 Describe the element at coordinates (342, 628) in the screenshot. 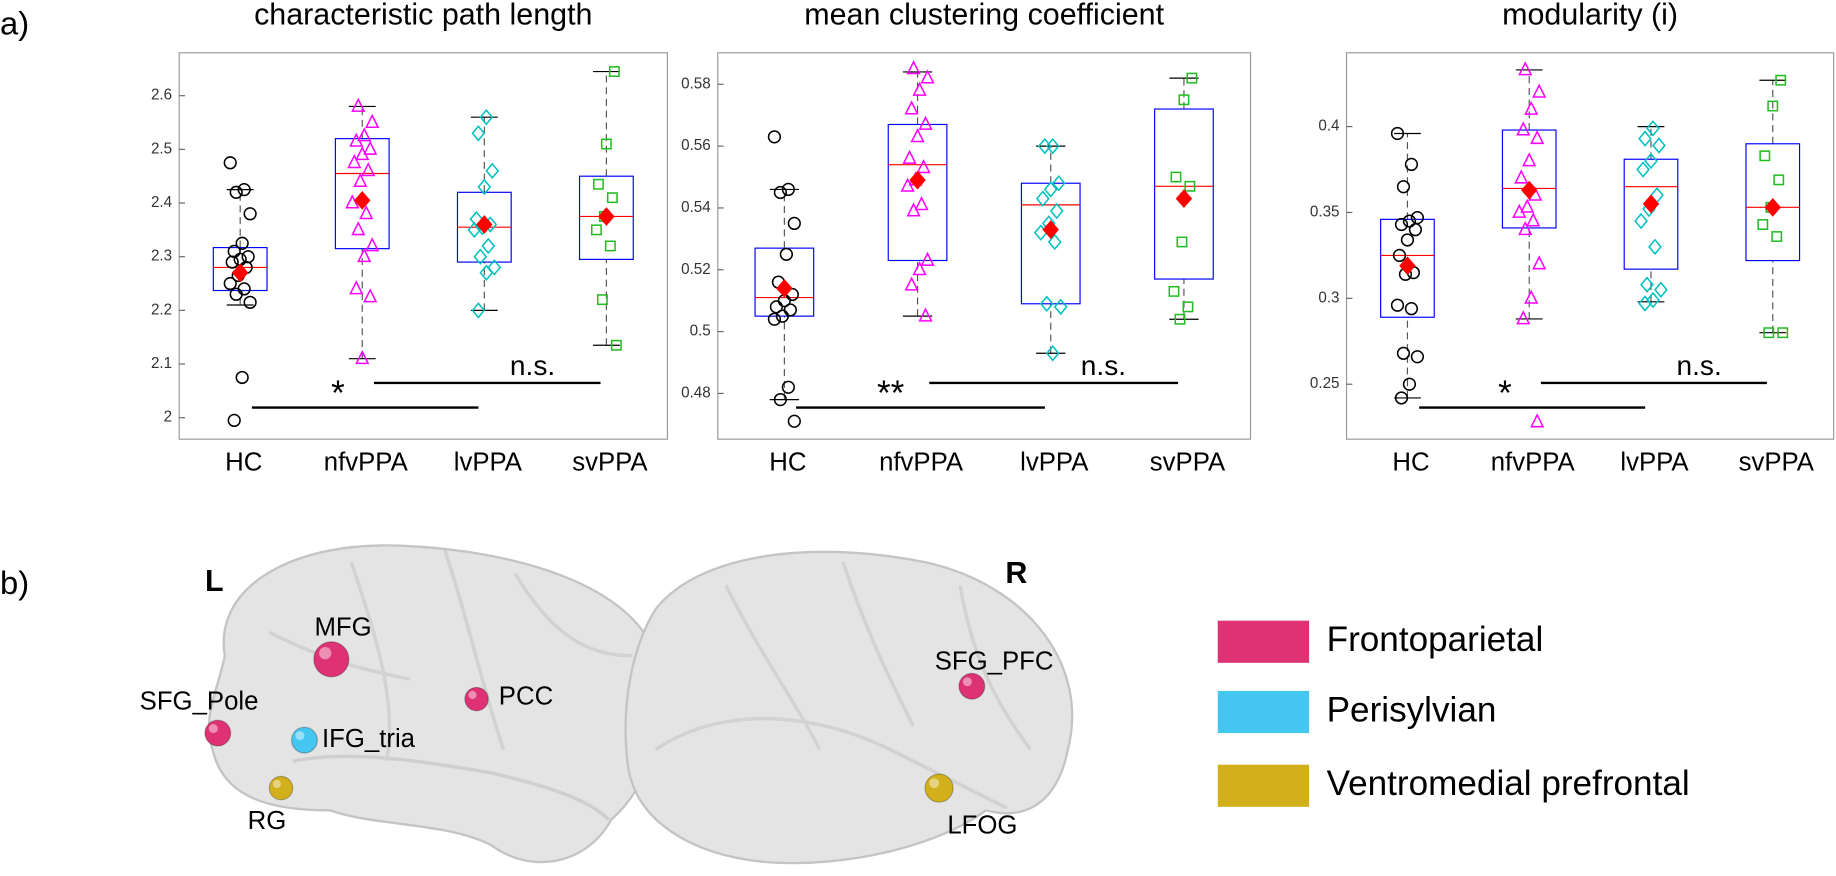

I see `node-label: MFG` at that location.